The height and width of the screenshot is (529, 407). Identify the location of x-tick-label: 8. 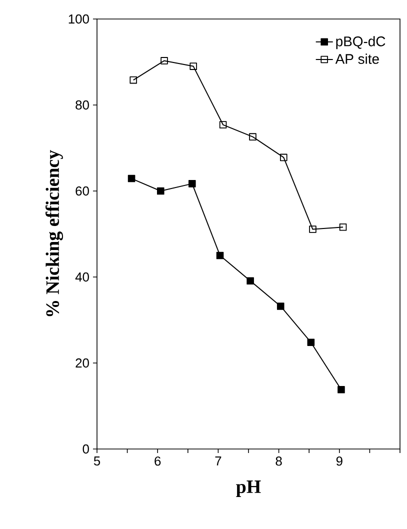
(279, 461).